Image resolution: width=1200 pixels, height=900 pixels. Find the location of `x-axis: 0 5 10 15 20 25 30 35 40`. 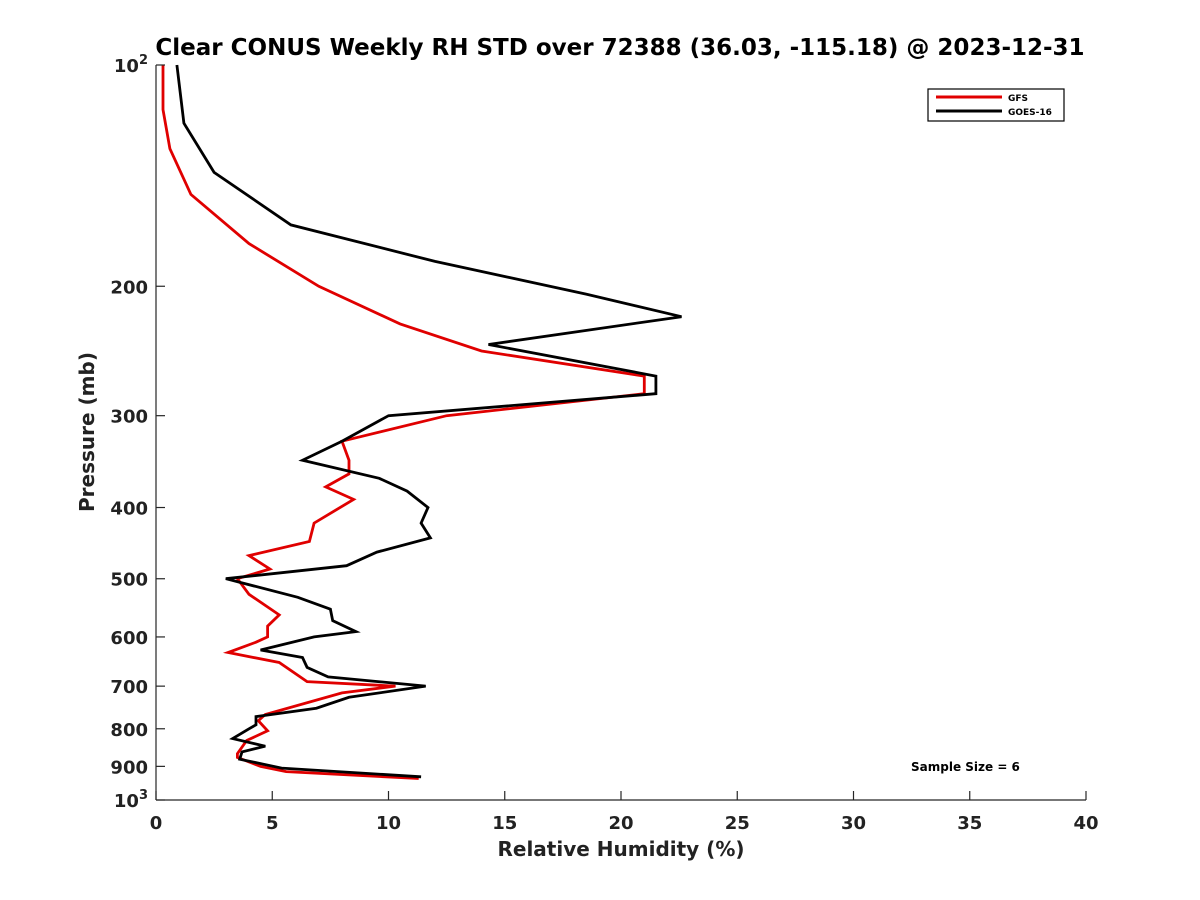

x-axis: 0 5 10 15 20 25 30 35 40 is located at coordinates (624, 812).